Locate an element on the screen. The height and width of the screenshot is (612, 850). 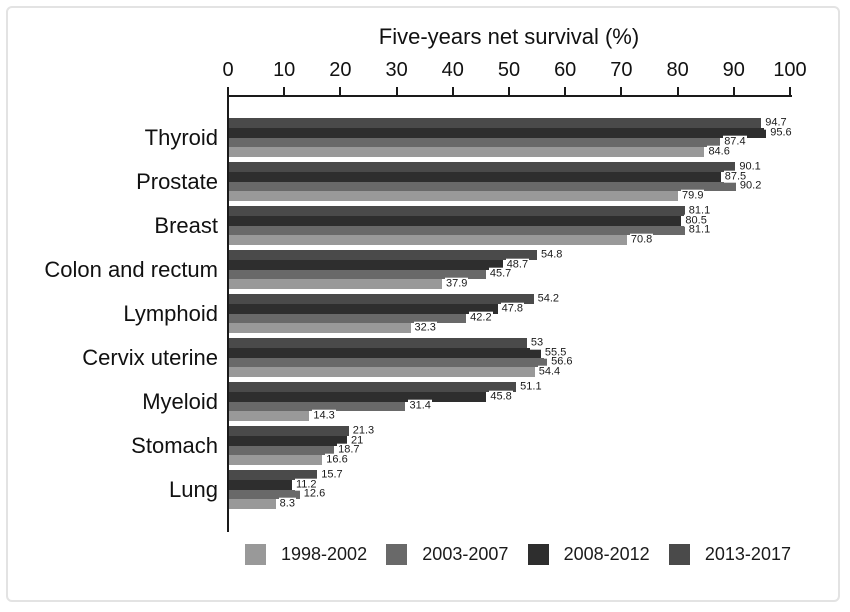
bar: 54.2 is located at coordinates (395, 299).